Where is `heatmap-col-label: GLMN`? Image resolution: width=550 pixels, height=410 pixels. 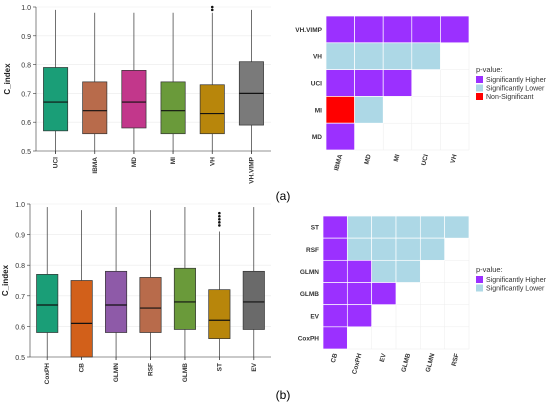 heatmap-col-label: GLMN is located at coordinates (431, 362).